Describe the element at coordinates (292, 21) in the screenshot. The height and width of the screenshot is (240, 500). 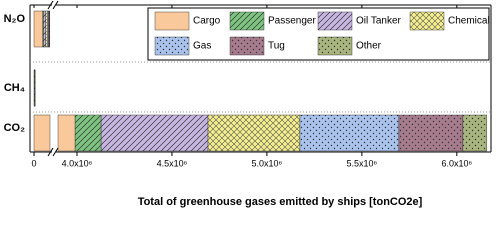
I see `legend-label: Passenger` at that location.